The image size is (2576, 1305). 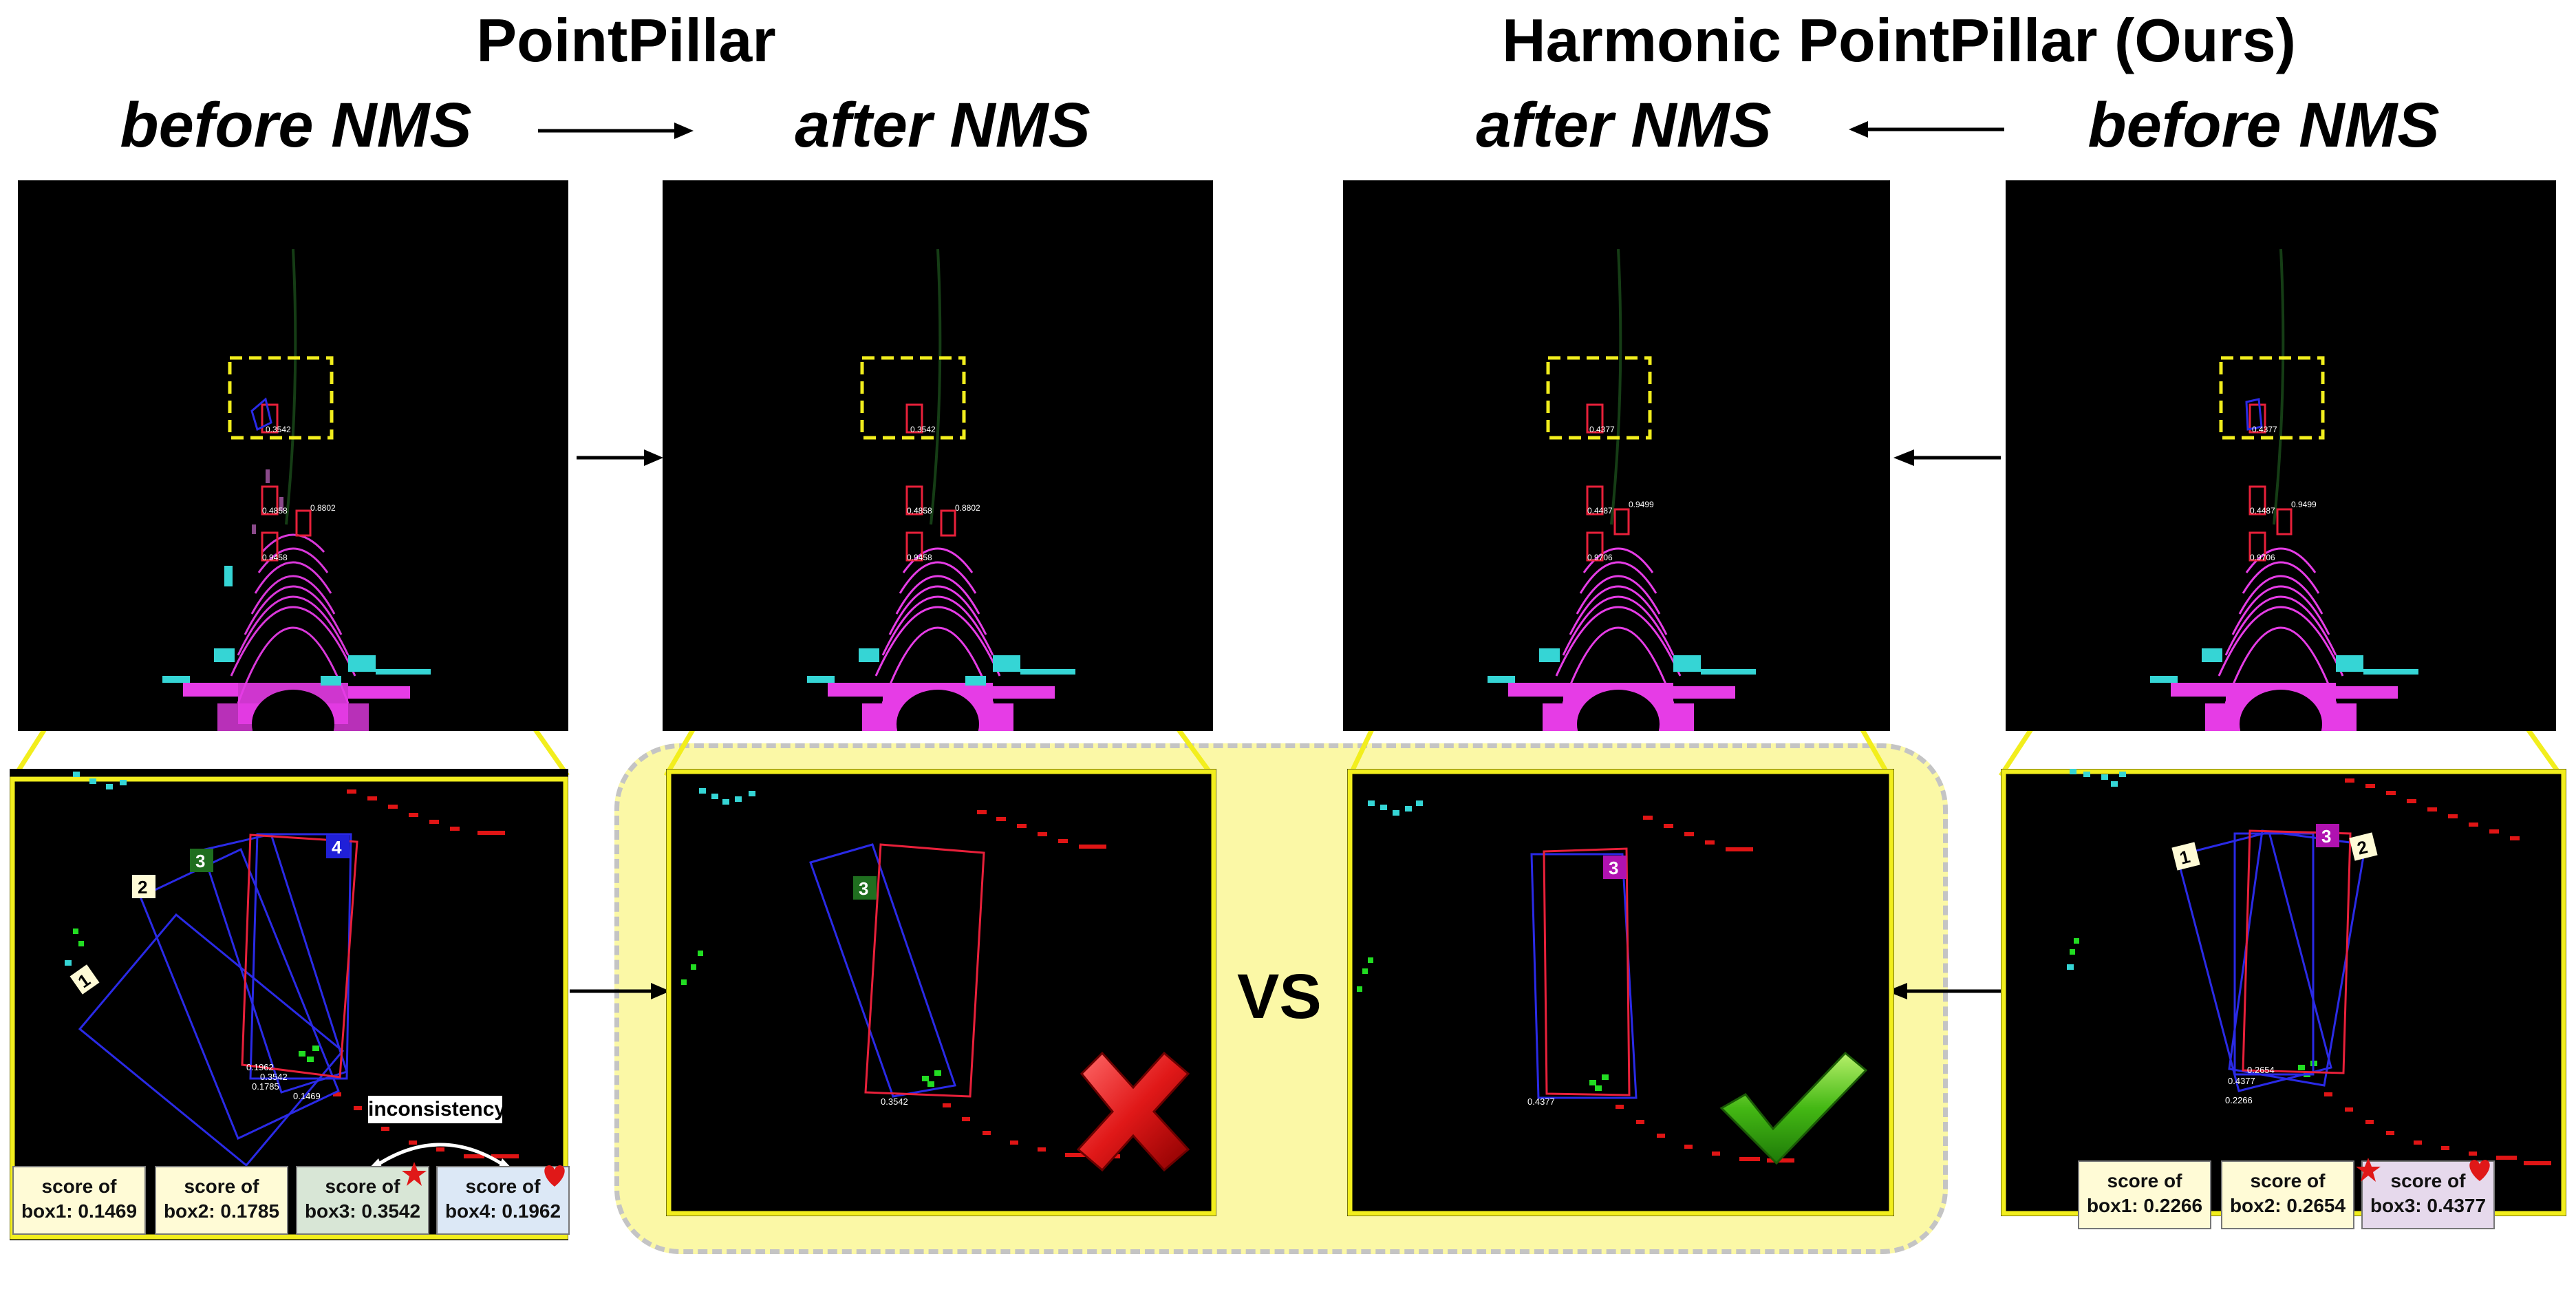 I want to click on bev-panel-ours-before: 0.4377 0.4487 0.9499 0.9706, so click(x=2281, y=455).